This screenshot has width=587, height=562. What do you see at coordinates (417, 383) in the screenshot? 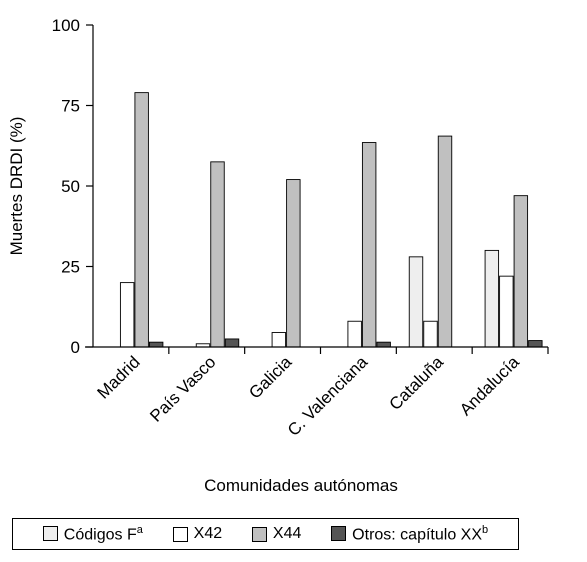
I see `x-tick-label: Cataluña` at bounding box center [417, 383].